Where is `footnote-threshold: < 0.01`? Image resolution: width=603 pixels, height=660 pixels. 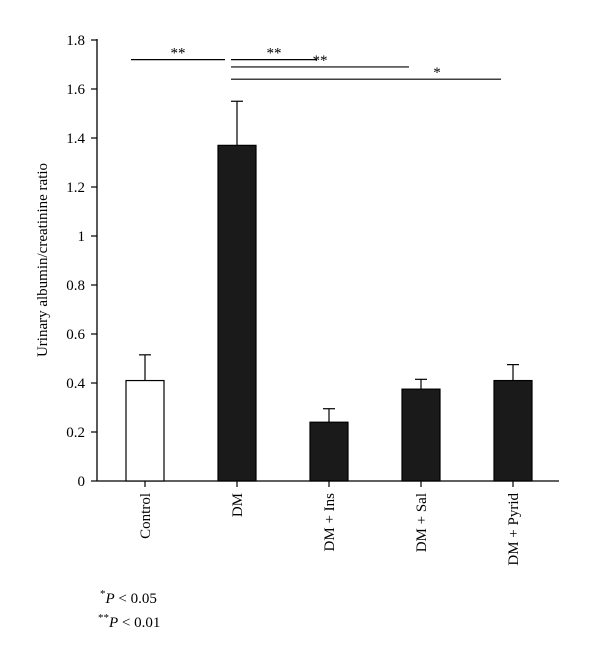
footnote-threshold: < 0.01 is located at coordinates (139, 623).